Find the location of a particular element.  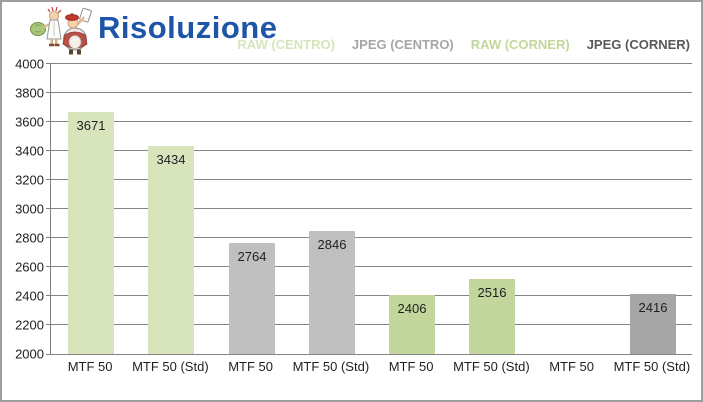

y-axis-label-2000: 2000 is located at coordinates (29, 354).